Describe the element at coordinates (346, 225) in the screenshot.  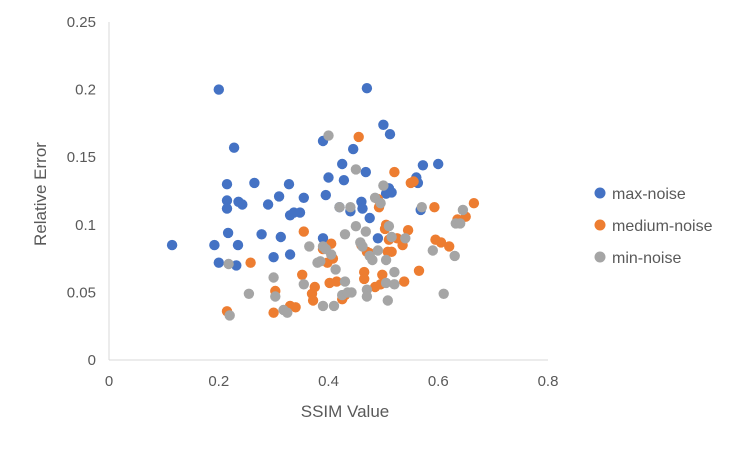
I see `series-min-noise` at that location.